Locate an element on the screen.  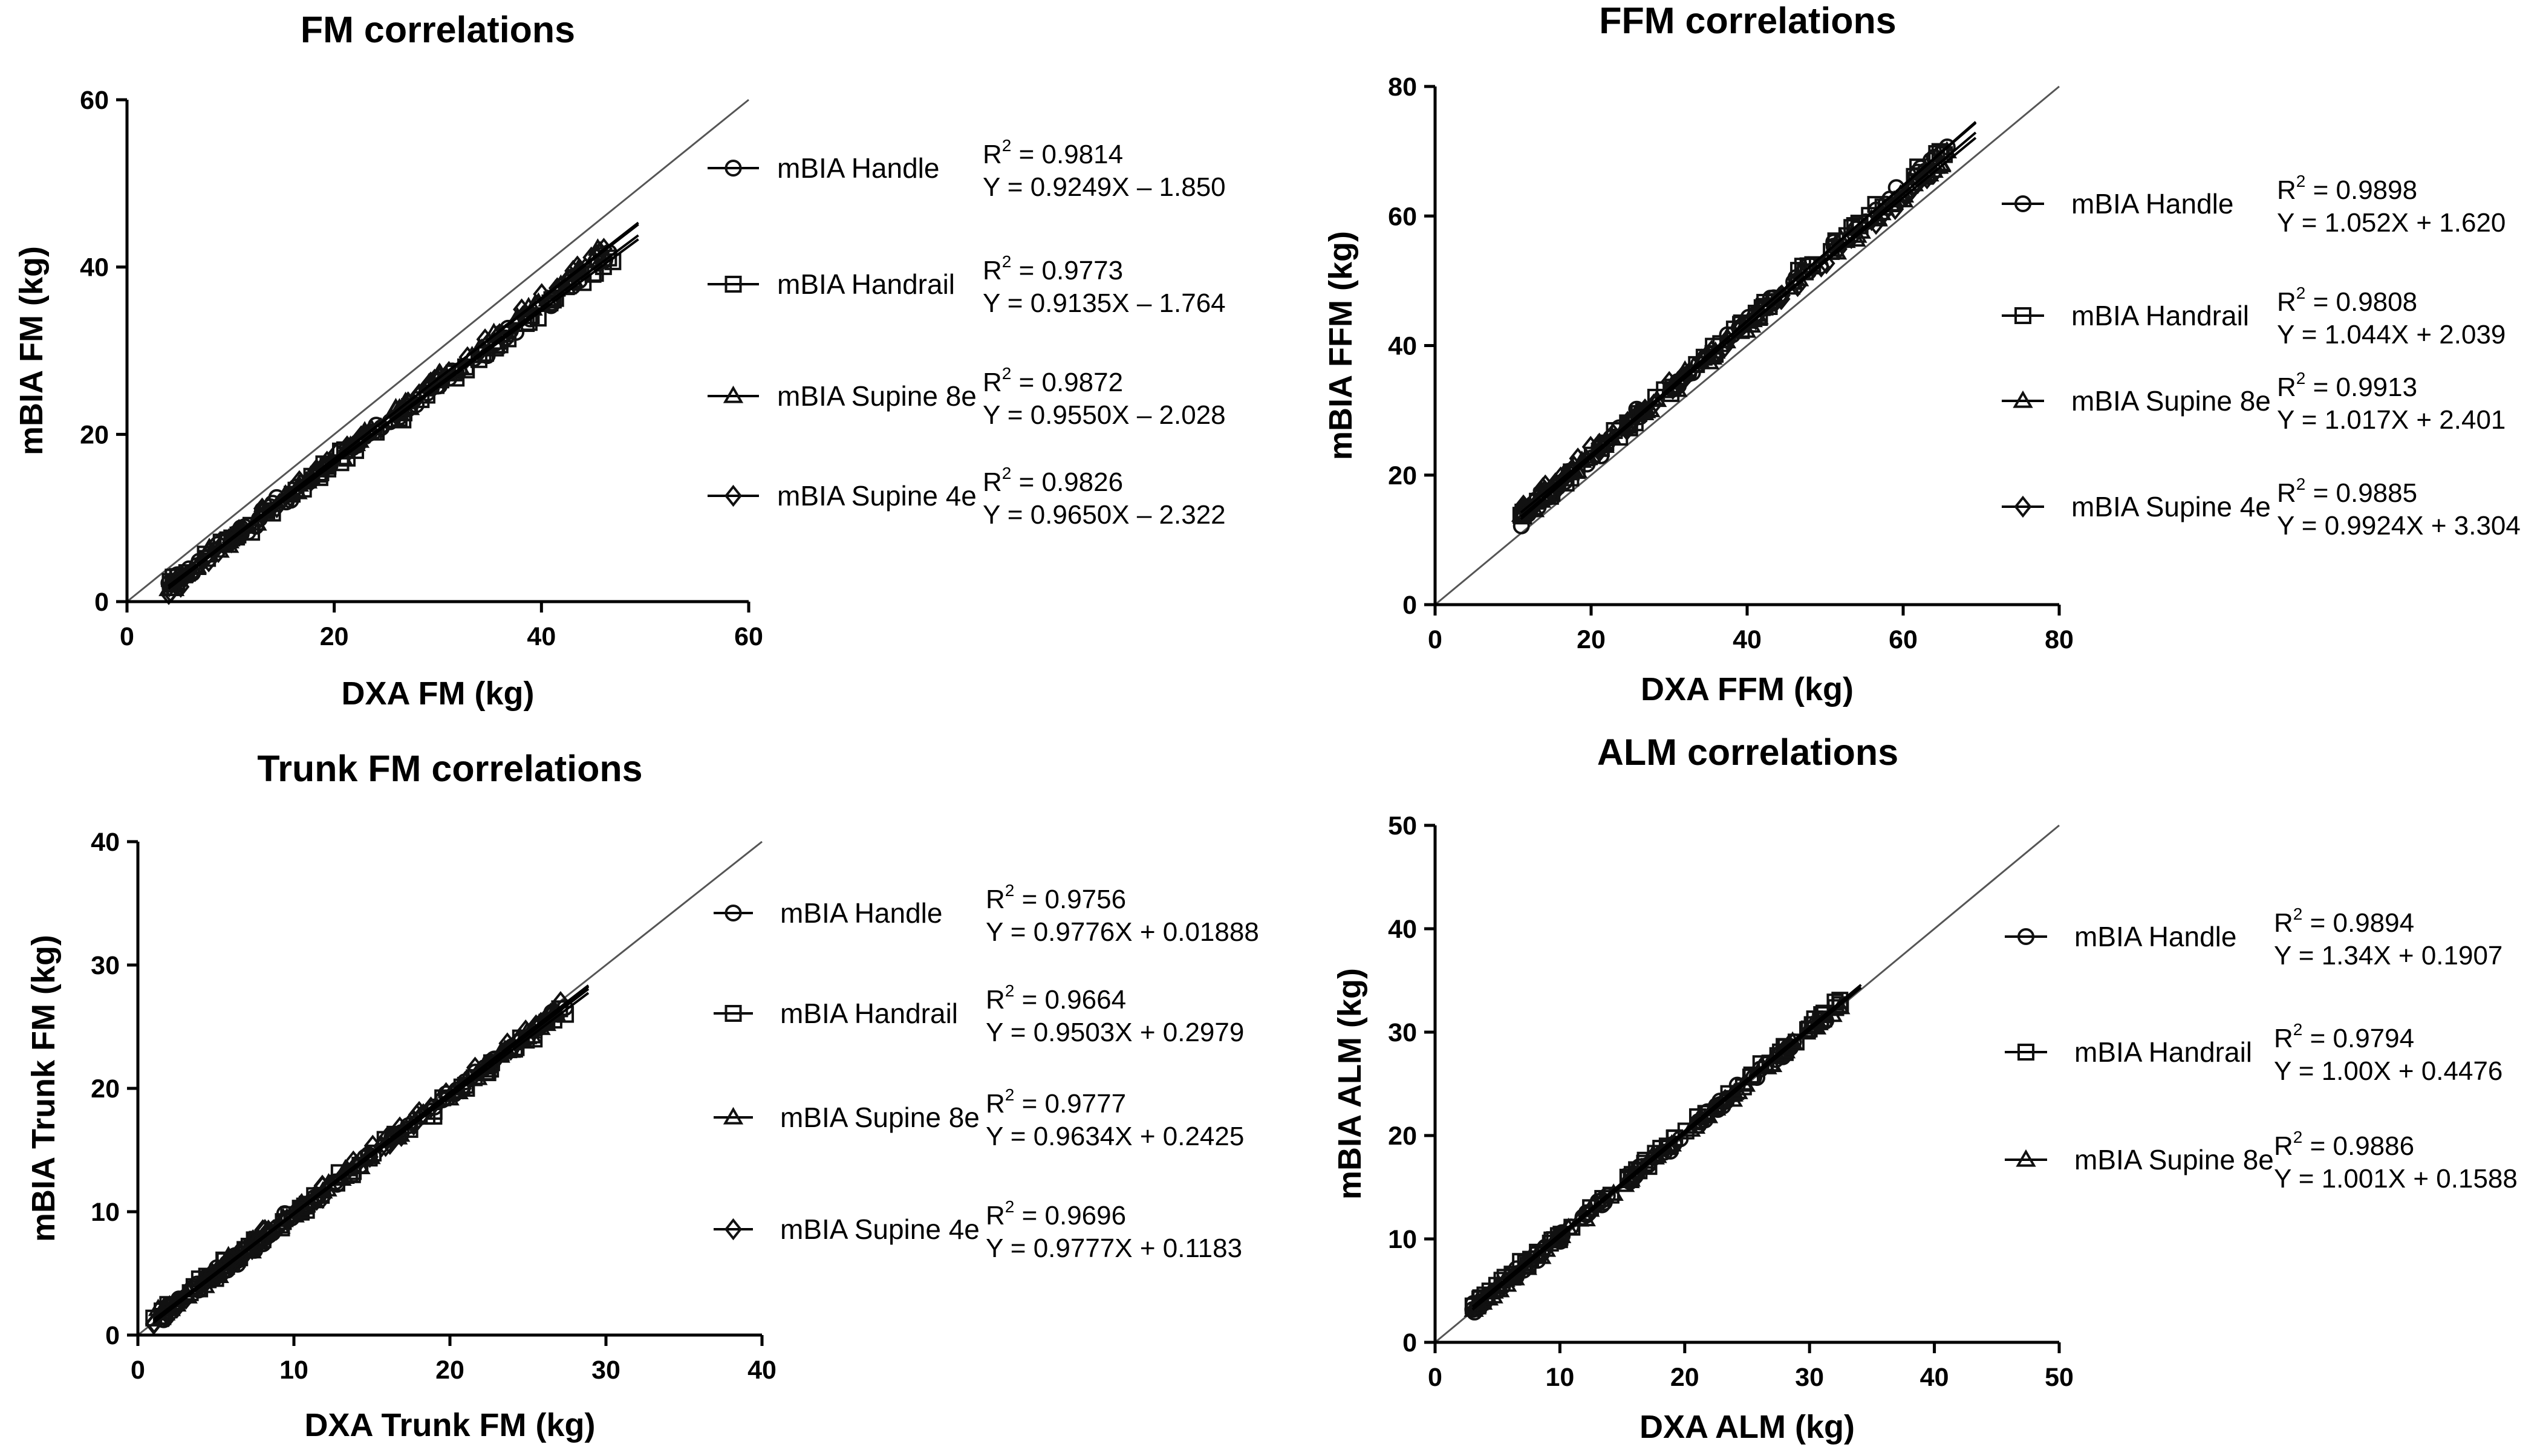
r-squared-value: = 0.9696 is located at coordinates (1070, 1215).